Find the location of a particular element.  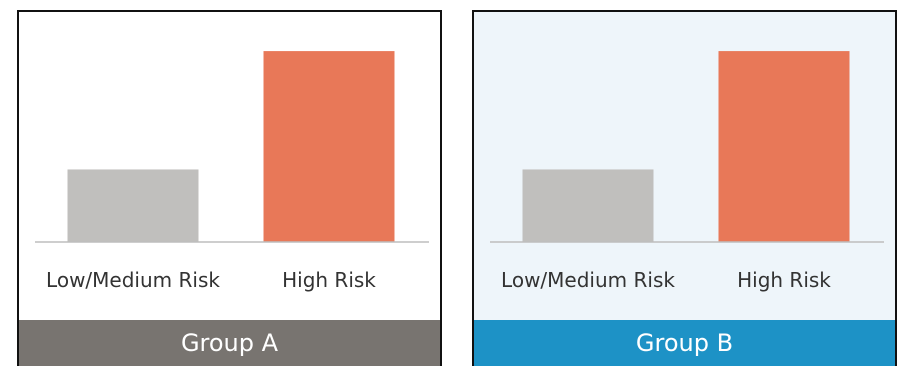

group-label-bar: Group B is located at coordinates (684, 343).